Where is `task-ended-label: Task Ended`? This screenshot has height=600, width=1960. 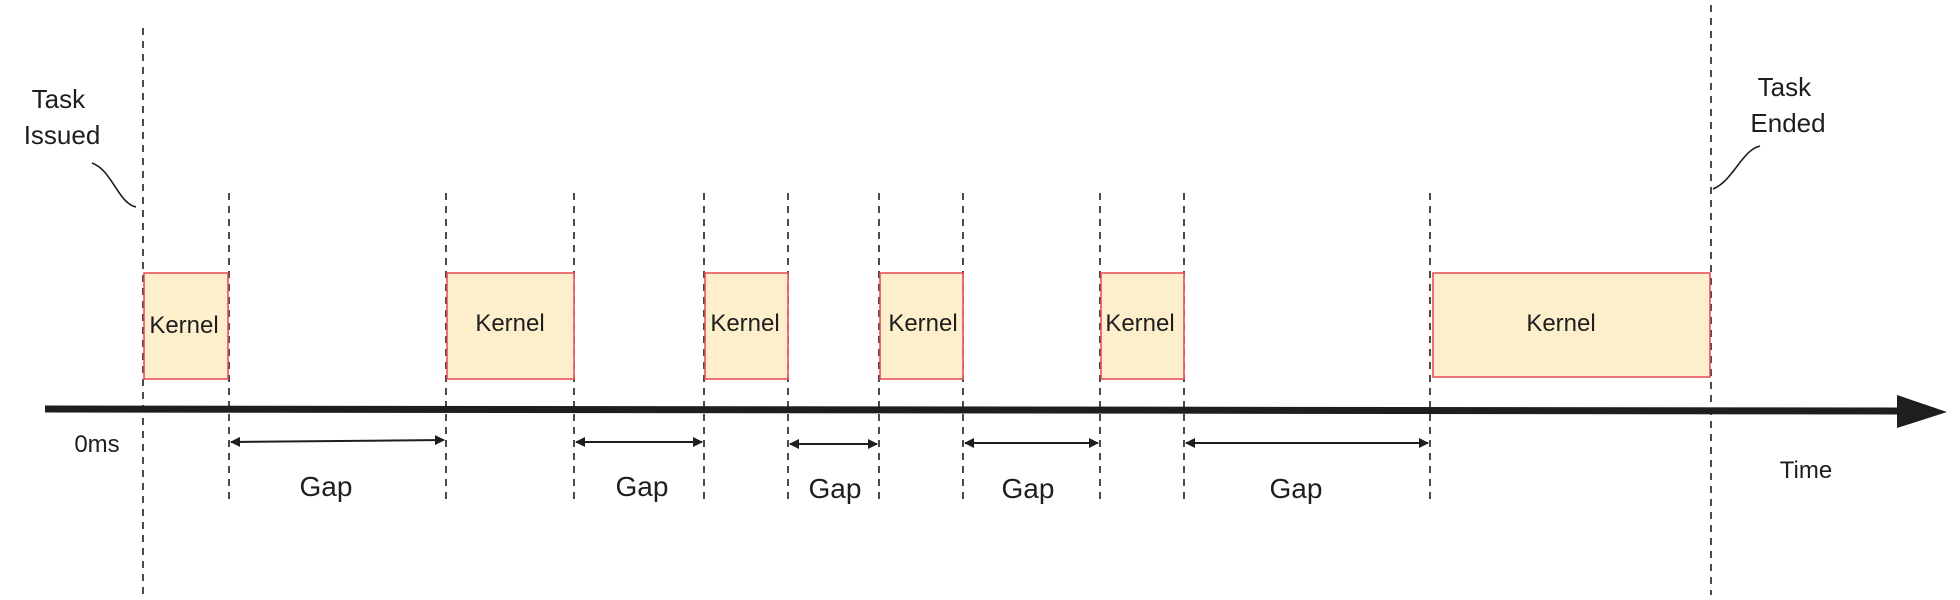 task-ended-label: Task Ended is located at coordinates (1787, 105).